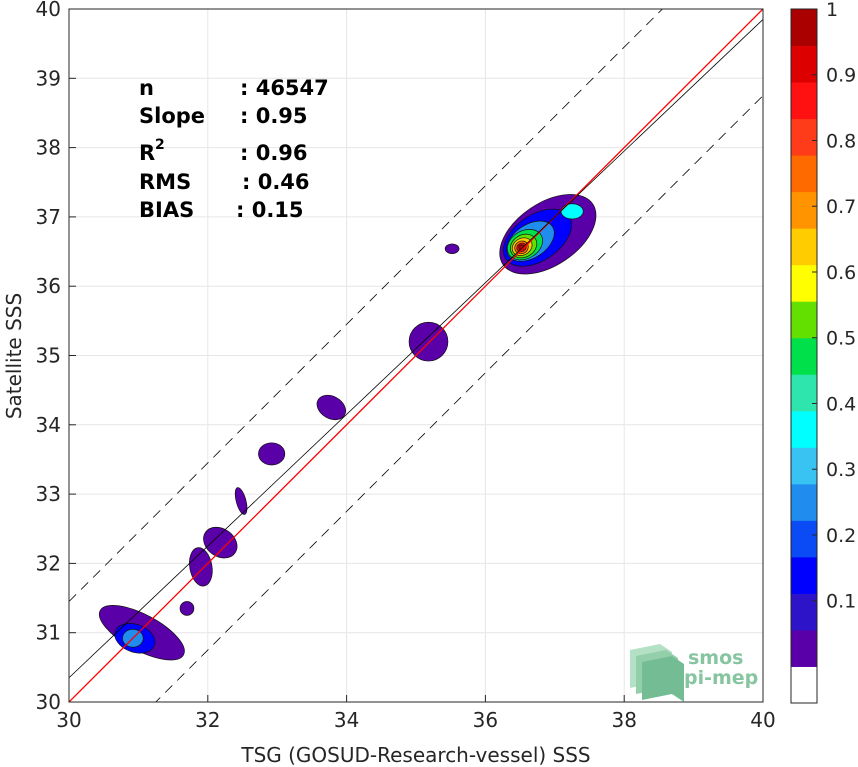 The image size is (858, 767). Describe the element at coordinates (48, 425) in the screenshot. I see `y-tick-label: 34` at that location.